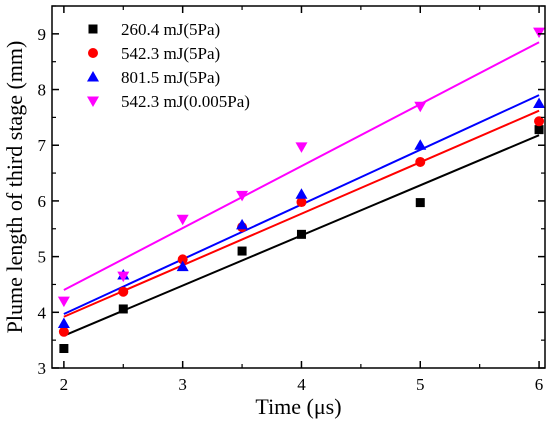  Describe the element at coordinates (42, 312) in the screenshot. I see `y-tick-label: 4` at that location.